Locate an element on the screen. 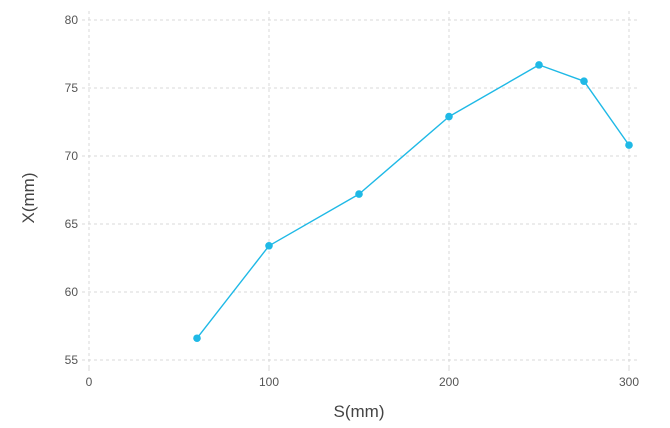  y-tick-label: 75 is located at coordinates (72, 88).